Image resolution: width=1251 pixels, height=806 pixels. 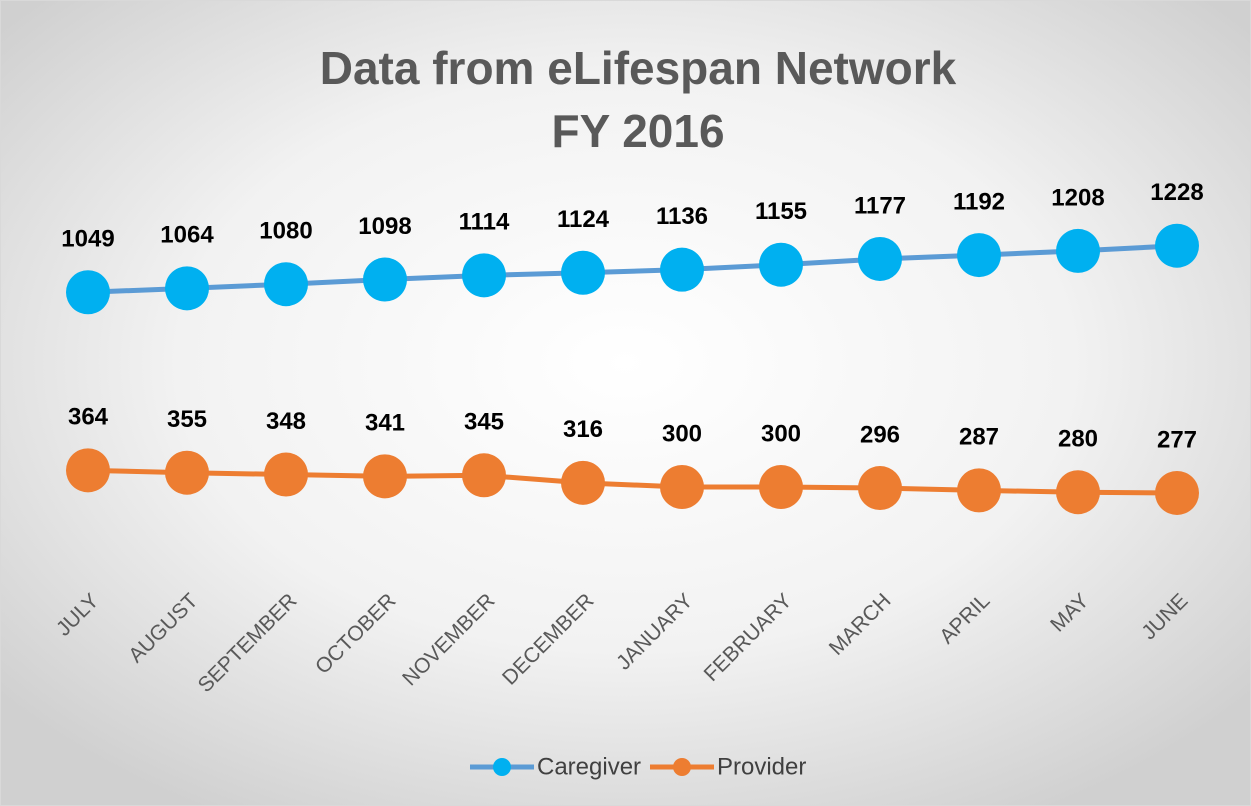 What do you see at coordinates (88, 417) in the screenshot?
I see `data-label: 364` at bounding box center [88, 417].